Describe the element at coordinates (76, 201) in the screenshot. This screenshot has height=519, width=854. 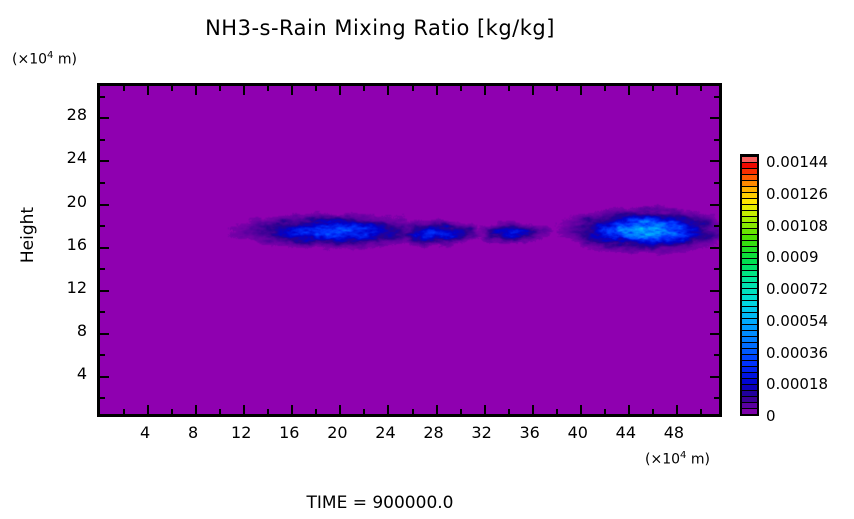
I see `y-tick-label: 20` at that location.